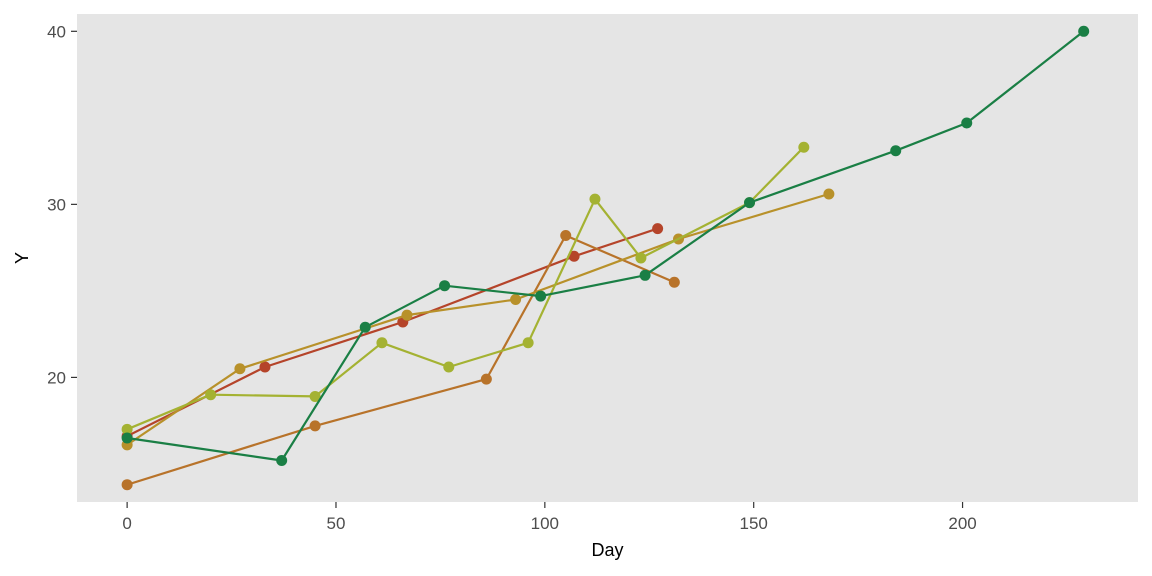 Image resolution: width=1152 pixels, height=576 pixels. Describe the element at coordinates (126, 523) in the screenshot. I see `x-tick-label: 0` at that location.